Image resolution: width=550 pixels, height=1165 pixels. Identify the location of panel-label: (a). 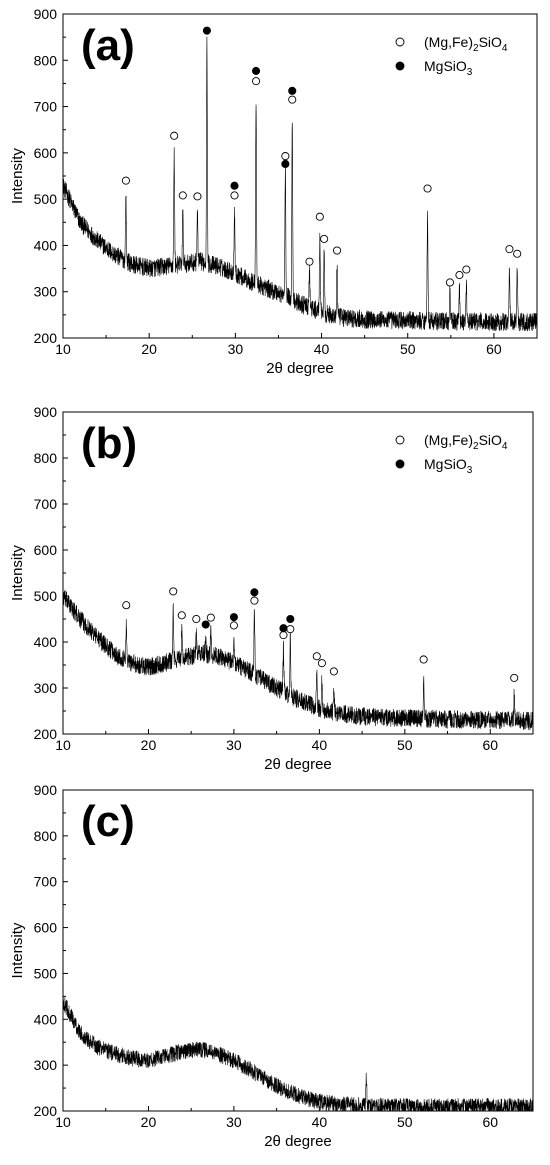
(108, 45).